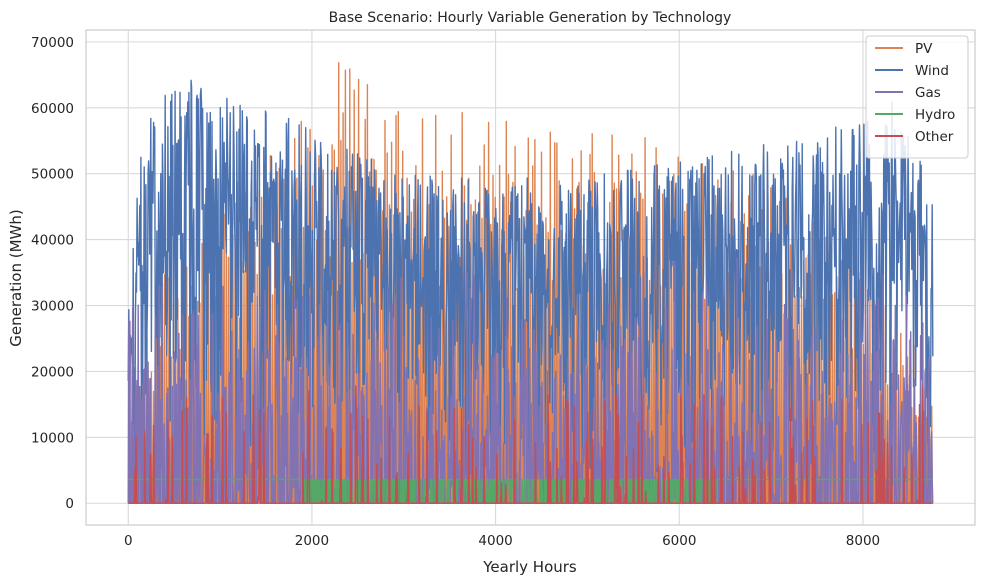 The image size is (984, 588). I want to click on y-tick-label: 10000, so click(52, 438).